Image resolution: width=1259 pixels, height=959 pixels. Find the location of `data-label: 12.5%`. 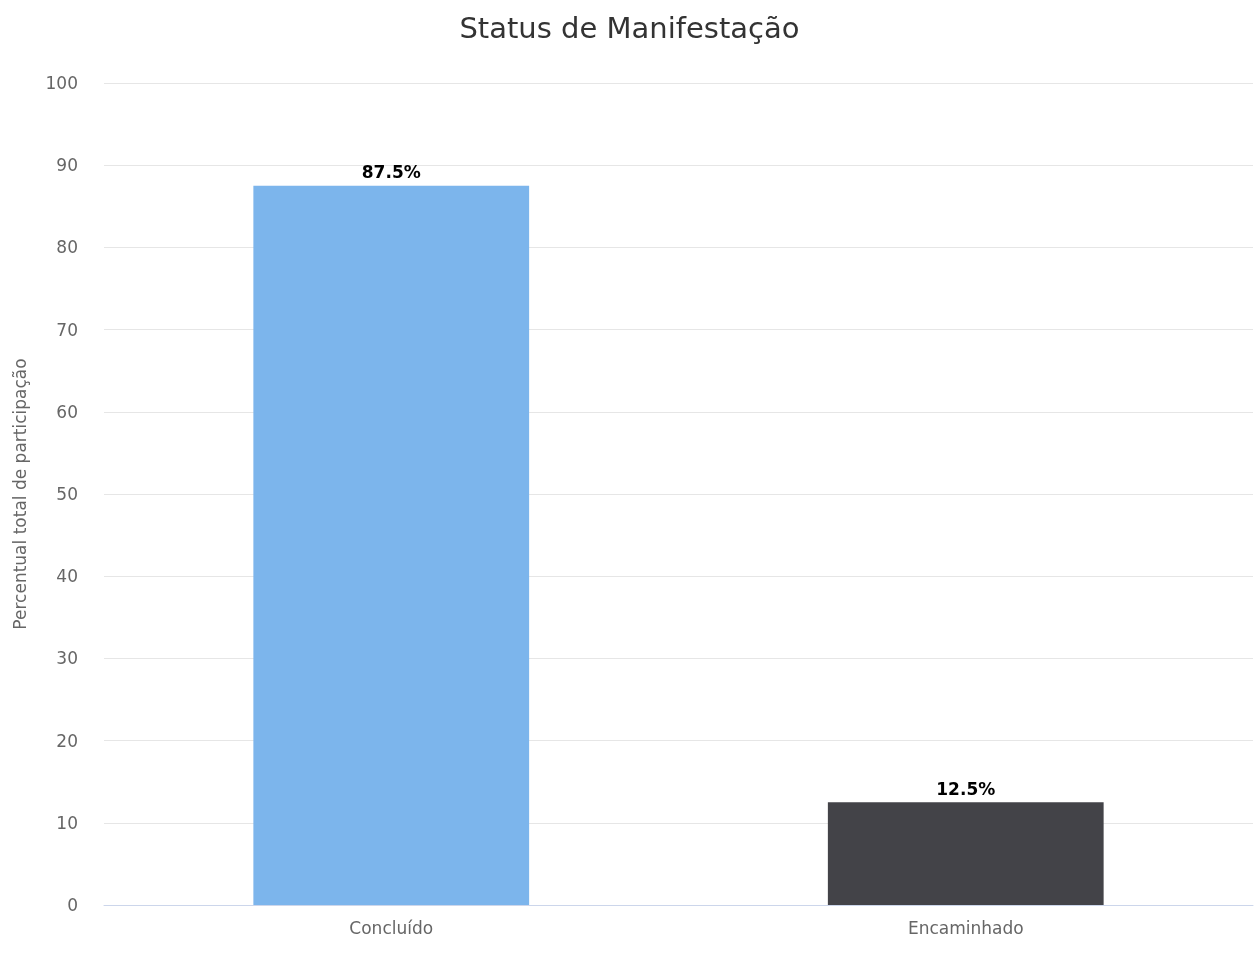

data-label: 12.5% is located at coordinates (966, 788).